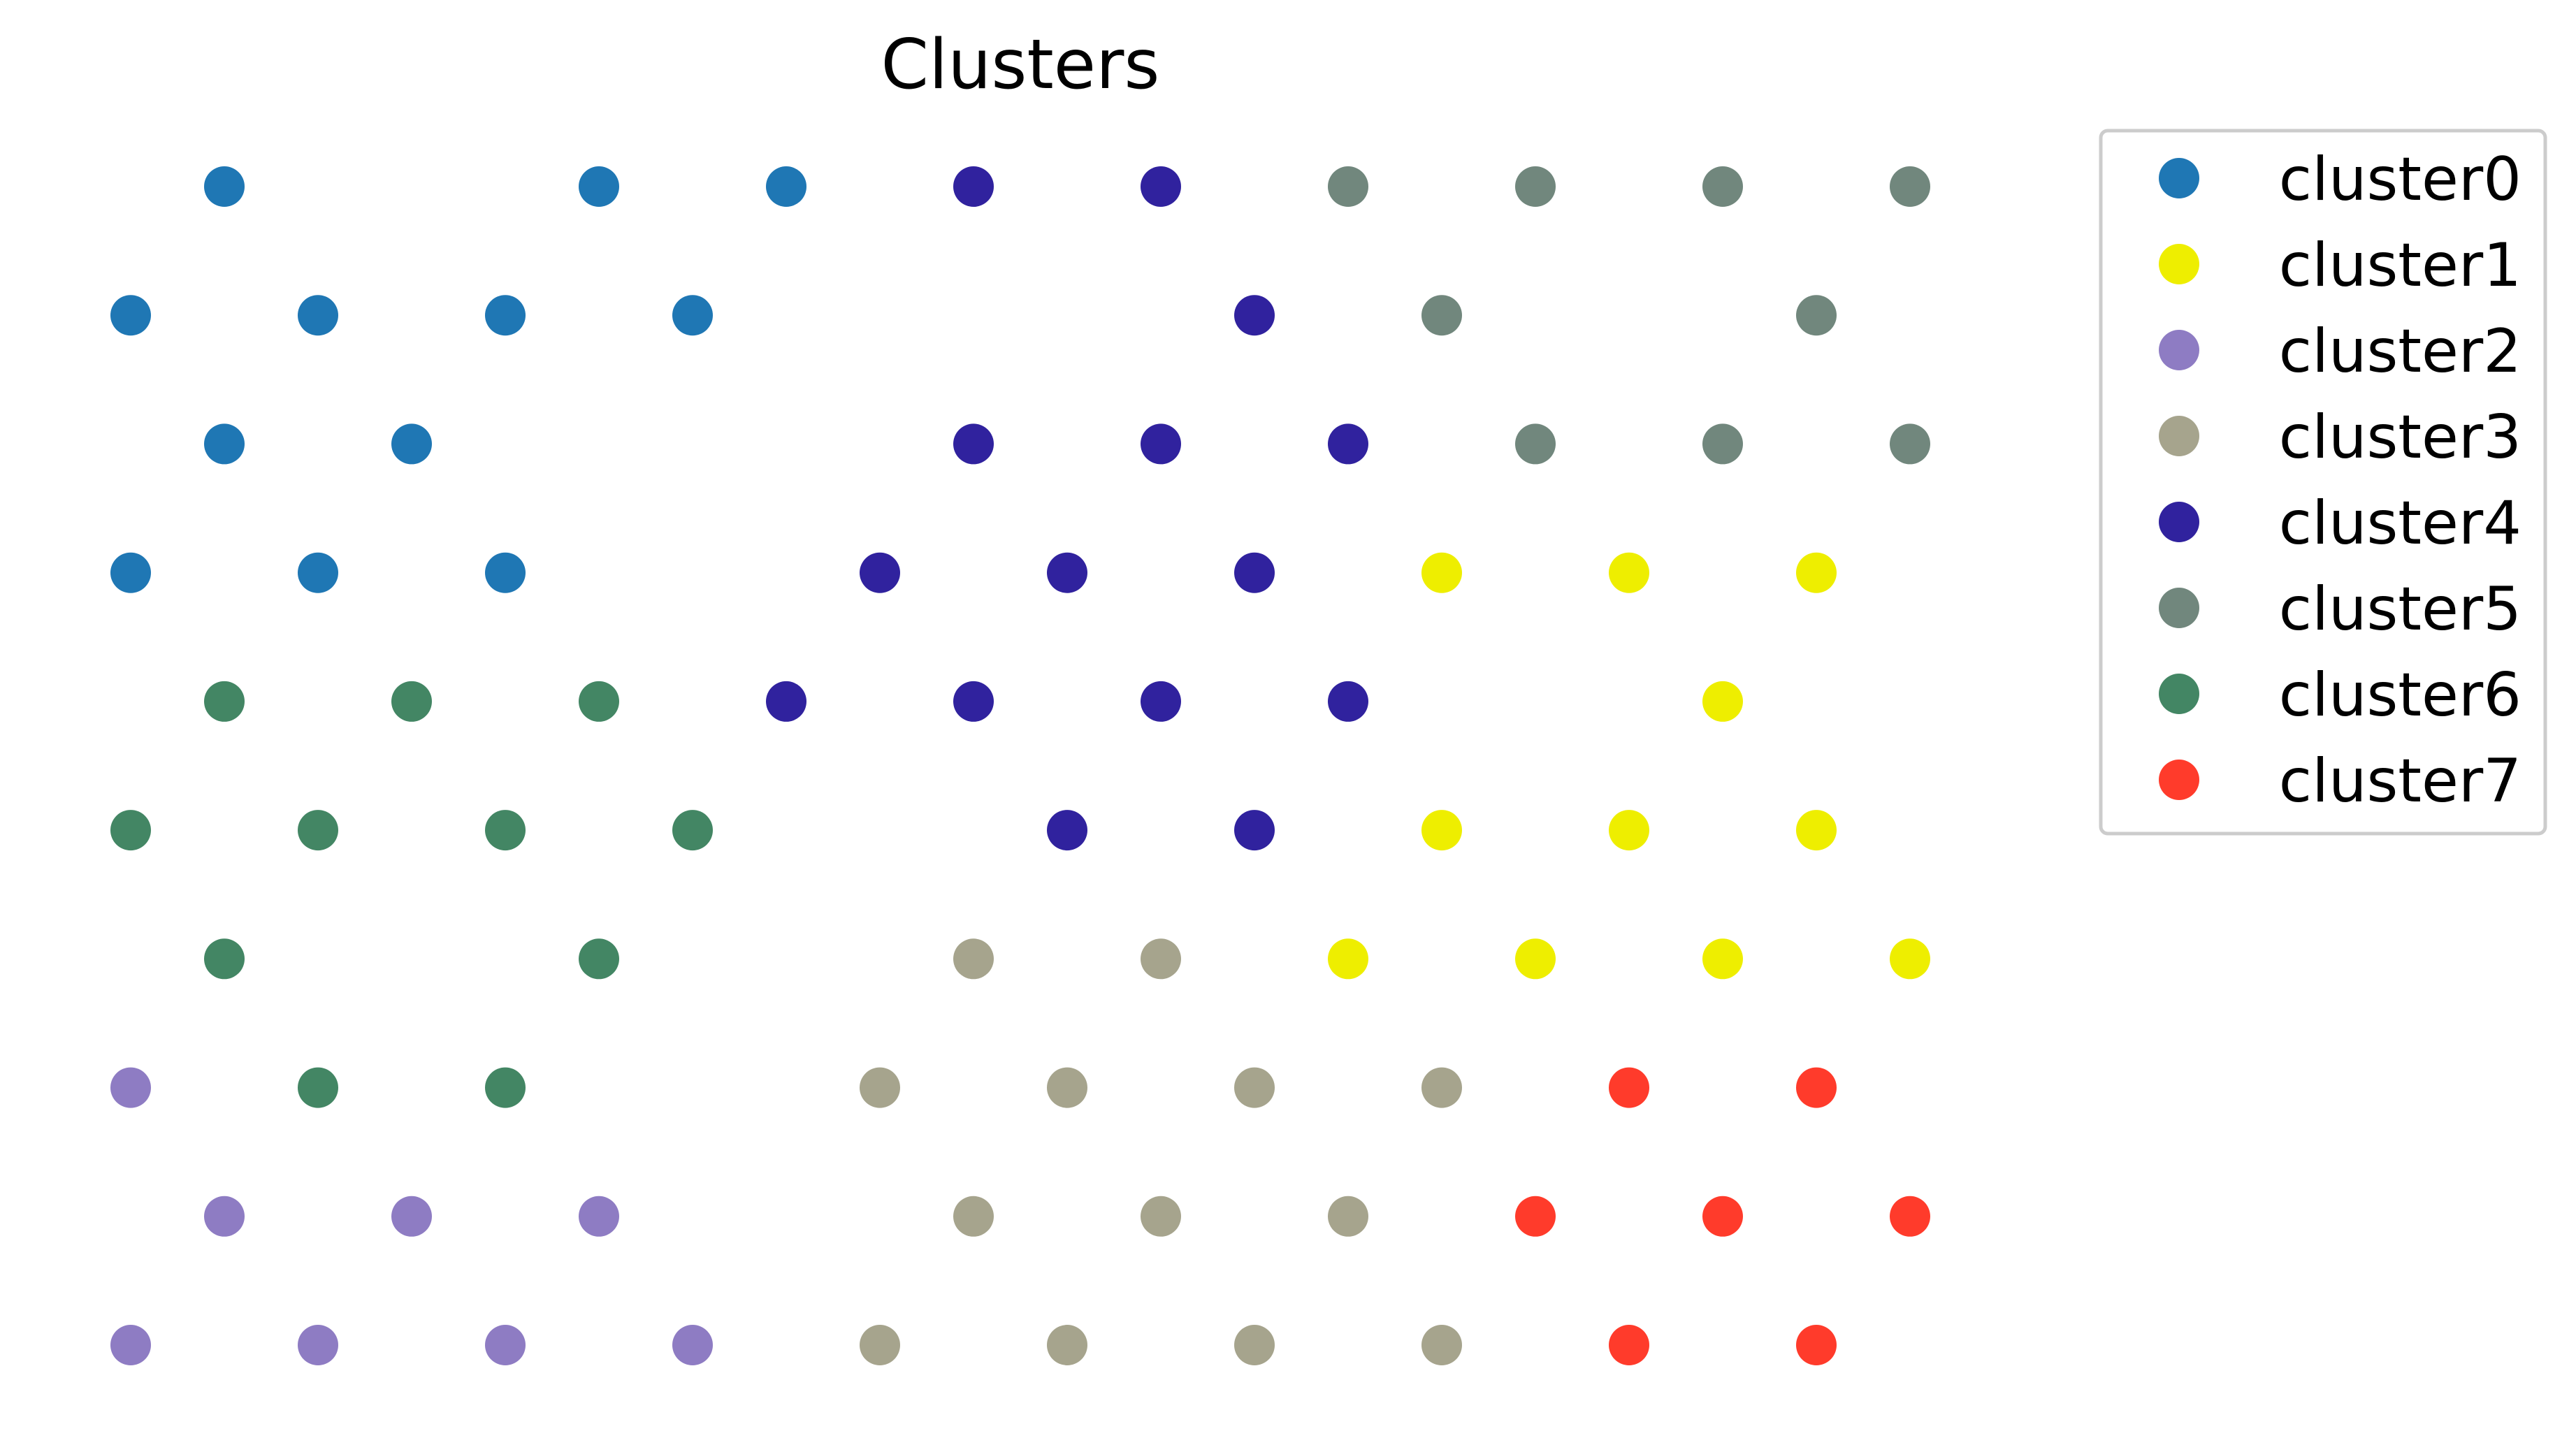 This screenshot has width=2576, height=1438. Describe the element at coordinates (2179, 178) in the screenshot. I see `legend-marker-cluster0` at that location.